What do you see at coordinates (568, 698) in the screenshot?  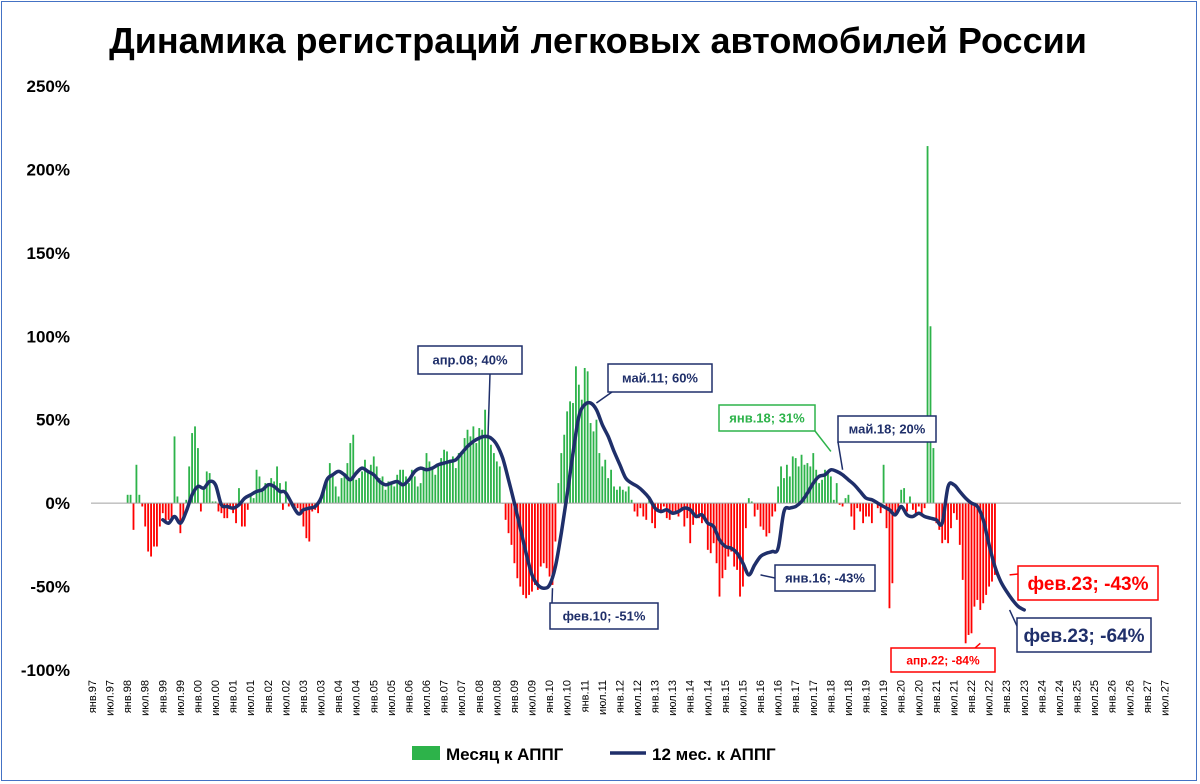 I see `x-tick-label: июл.10` at bounding box center [568, 698].